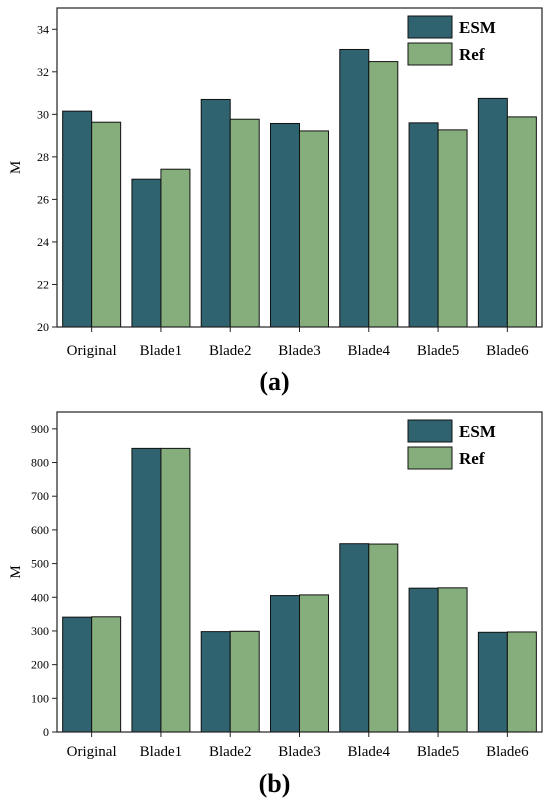 The width and height of the screenshot is (550, 805). Describe the element at coordinates (40, 496) in the screenshot. I see `y-tick-label: 700` at that location.